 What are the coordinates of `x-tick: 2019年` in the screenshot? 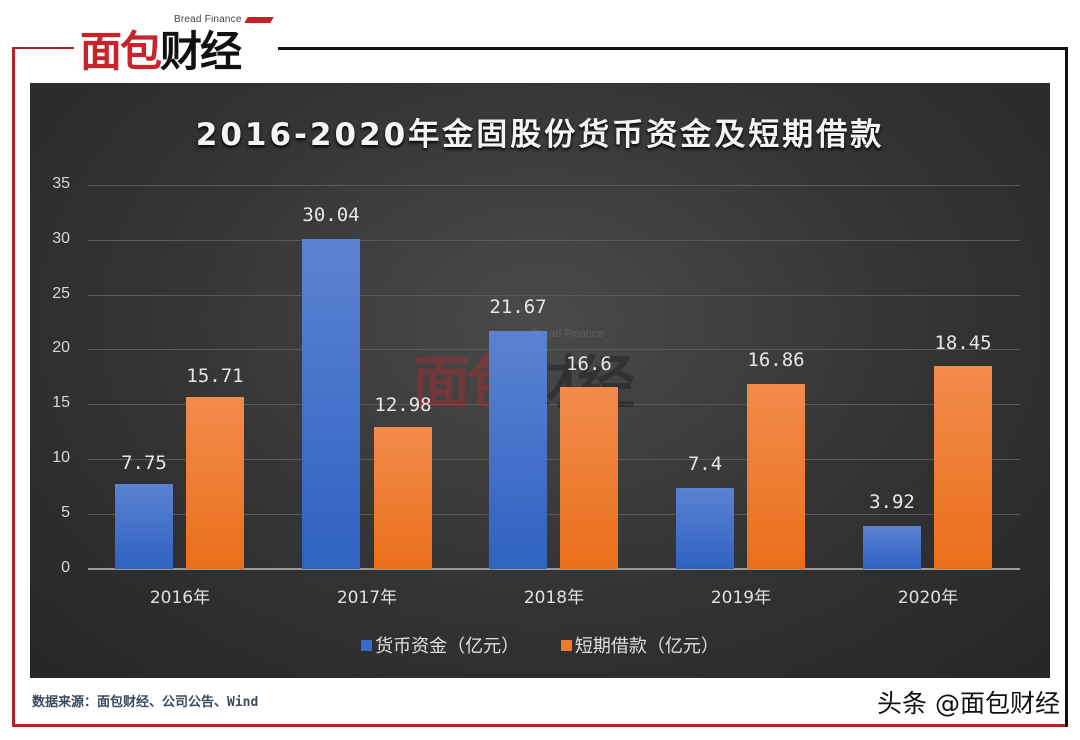 It's located at (741, 598).